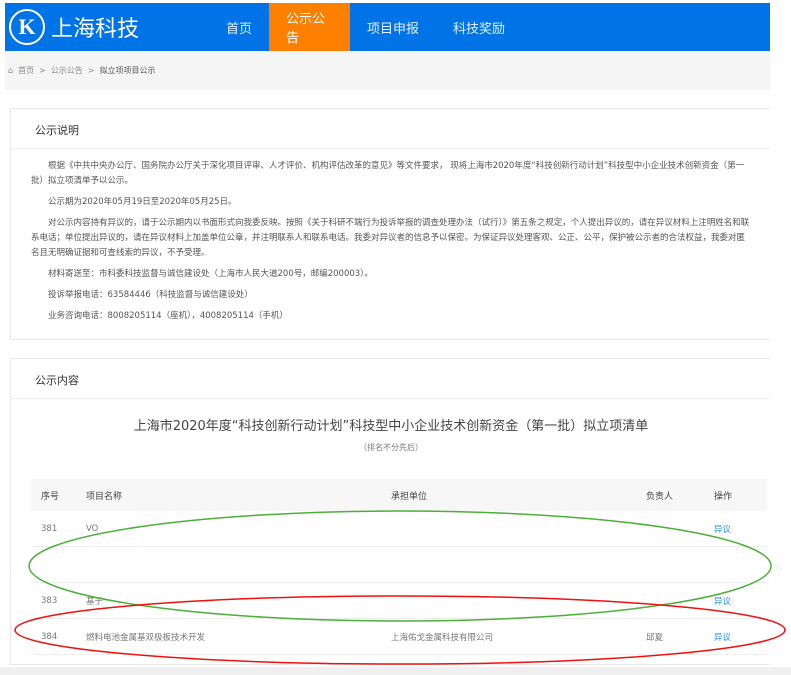 The height and width of the screenshot is (675, 791). I want to click on paragraph: 公示期为2020年05月19日至2020年05月25日。, so click(142, 202).